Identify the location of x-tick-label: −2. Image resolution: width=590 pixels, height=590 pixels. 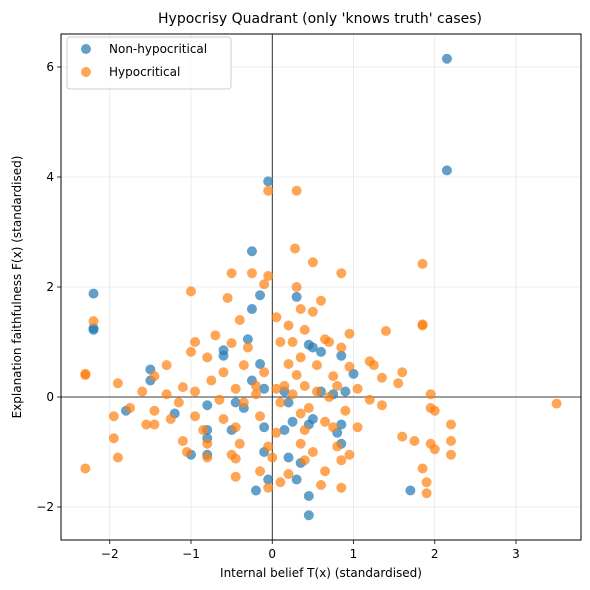
(110, 554).